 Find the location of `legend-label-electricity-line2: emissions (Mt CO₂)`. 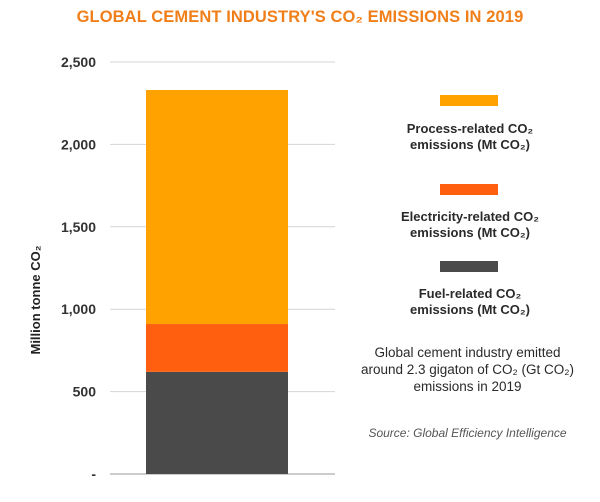

legend-label-electricity-line2: emissions (Mt CO₂) is located at coordinates (470, 232).